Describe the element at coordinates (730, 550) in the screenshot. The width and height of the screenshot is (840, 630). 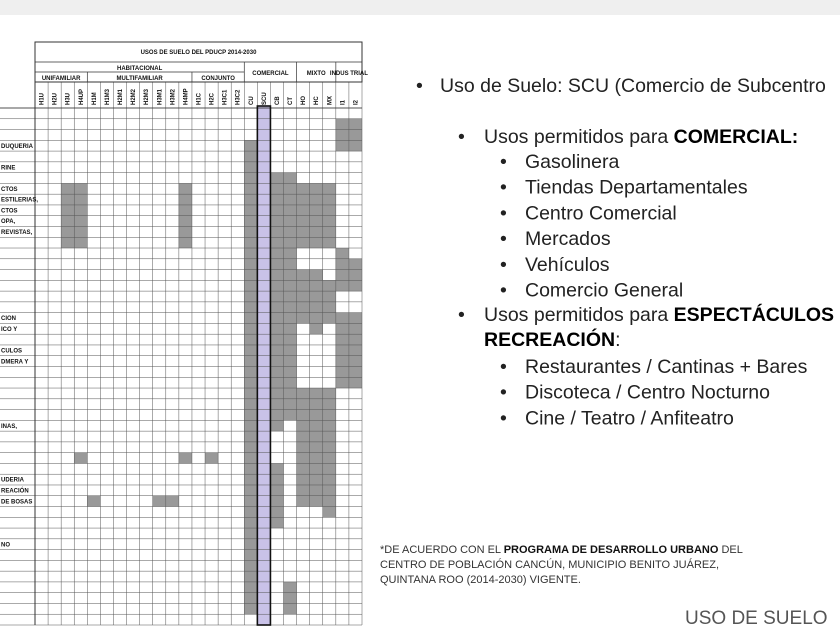
I see `text: DEL` at that location.